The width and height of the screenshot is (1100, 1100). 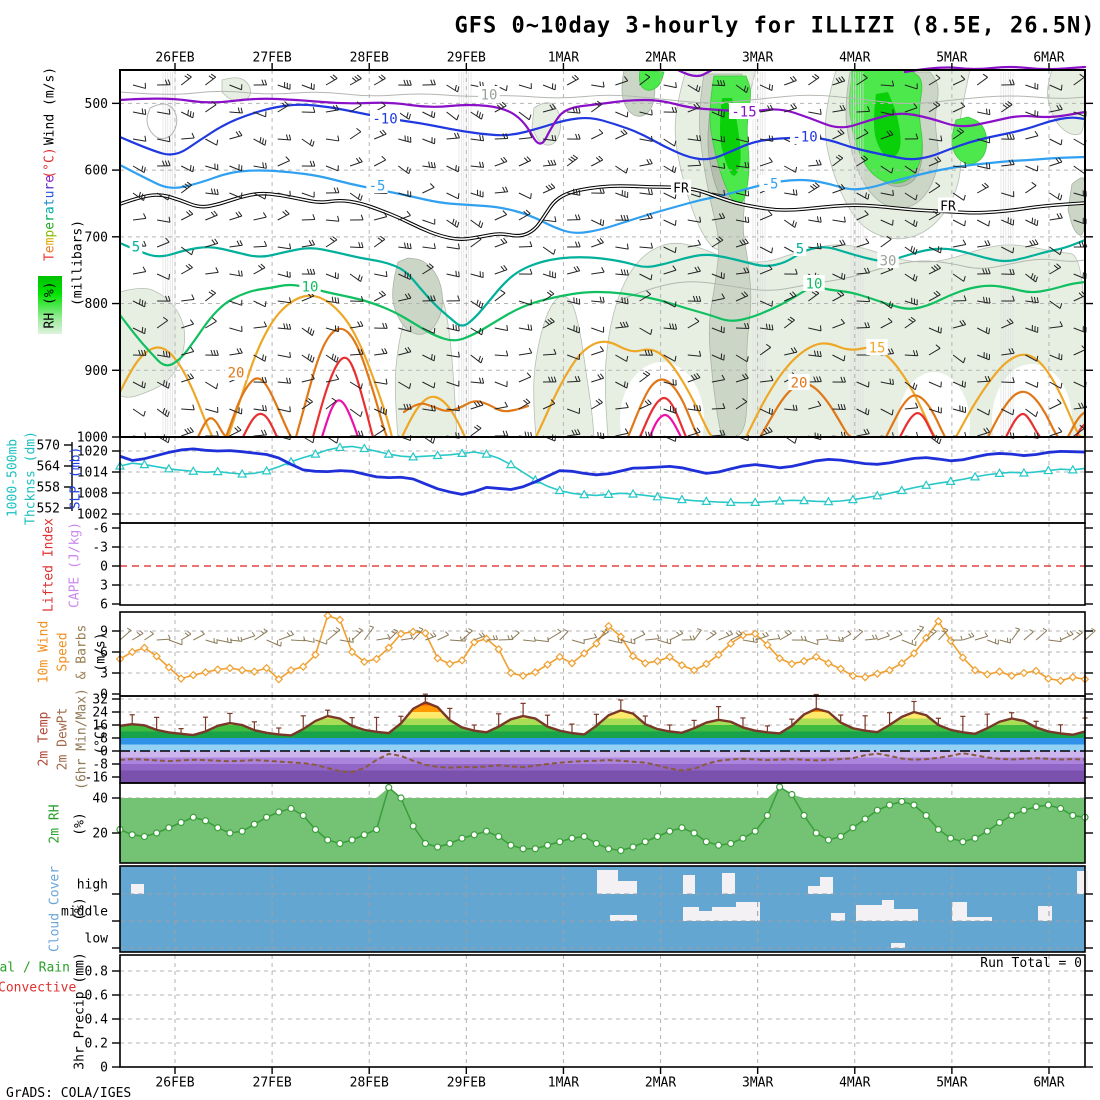 What do you see at coordinates (96, 972) in the screenshot?
I see `svg-text: 0.8` at bounding box center [96, 972].